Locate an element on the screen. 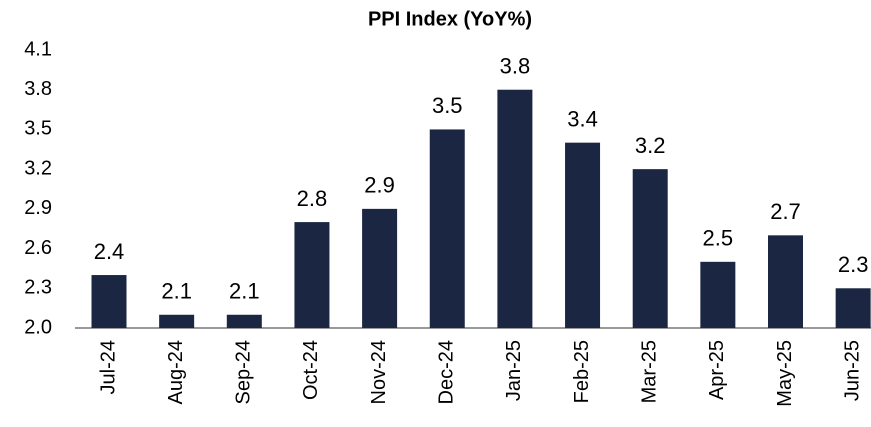 The width and height of the screenshot is (871, 427). value-label: 2.7 is located at coordinates (785, 211).